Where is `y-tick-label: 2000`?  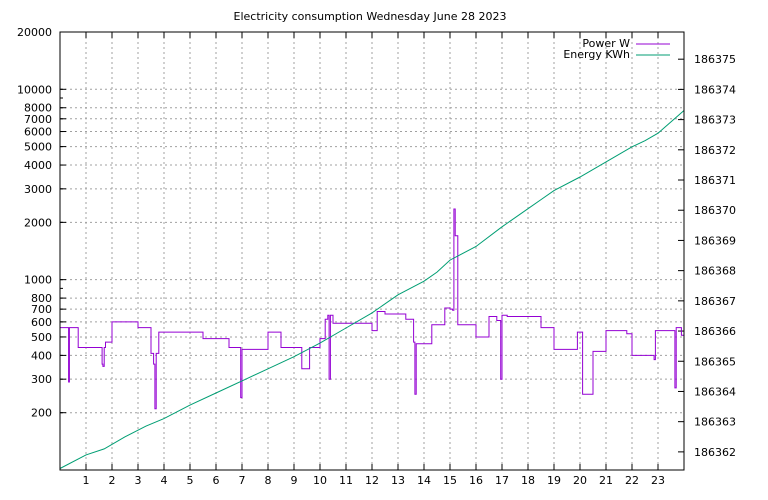 y-tick-label: 2000 is located at coordinates (38, 222).